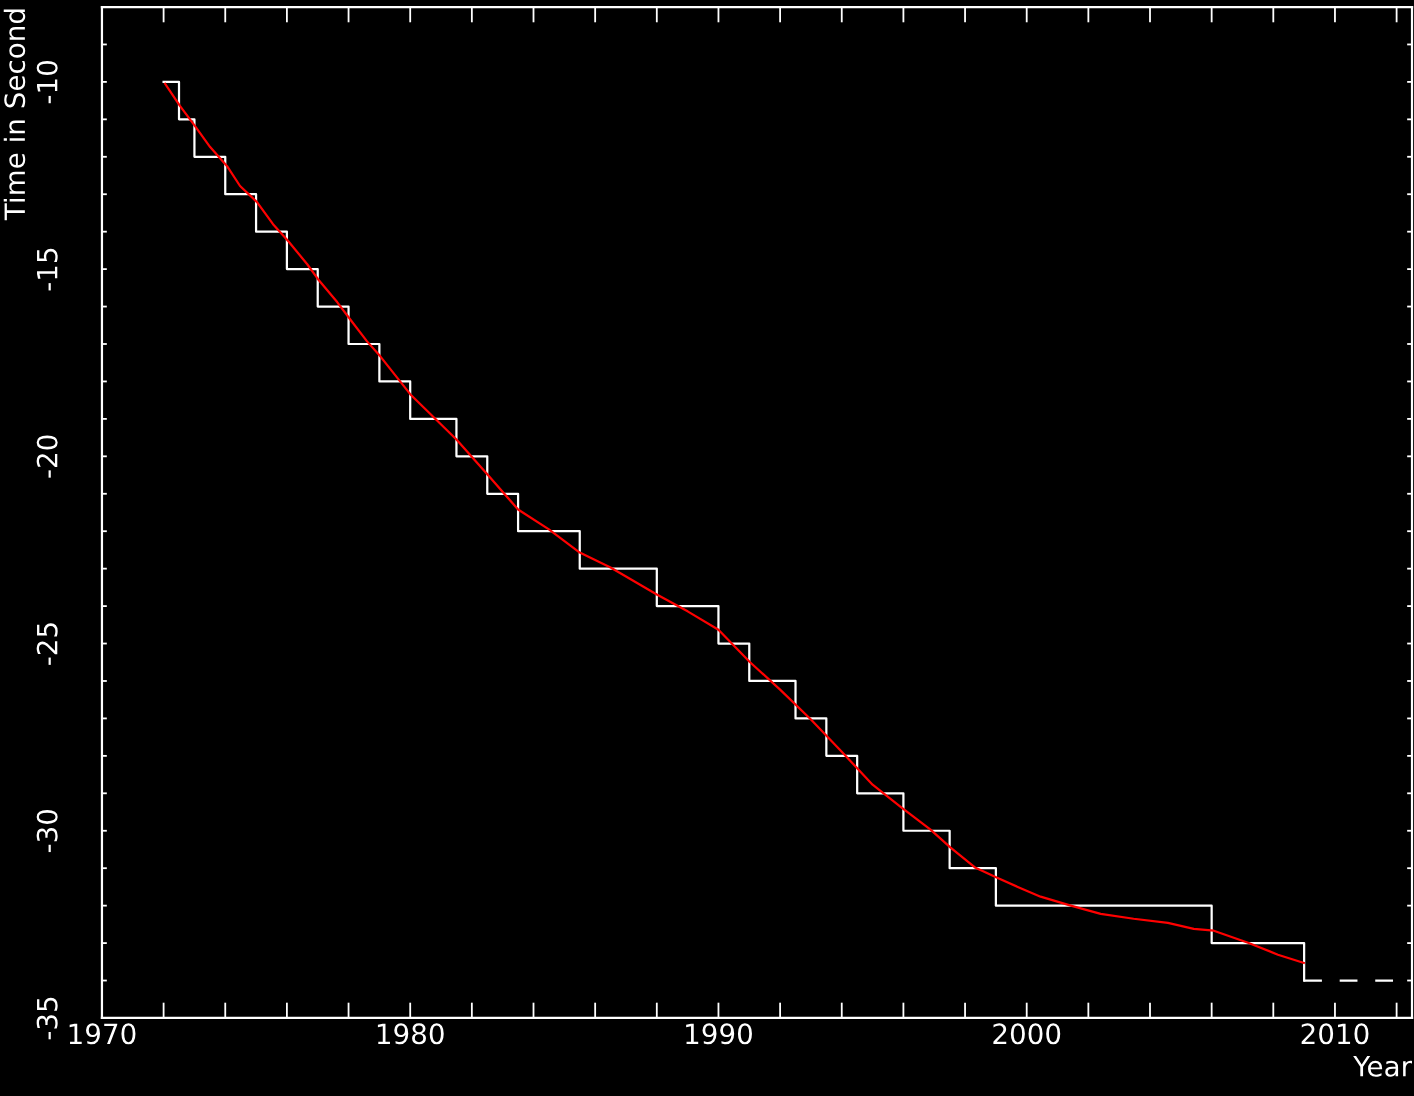  I want to click on y-axis-title: Time in Second, so click(14, 115).